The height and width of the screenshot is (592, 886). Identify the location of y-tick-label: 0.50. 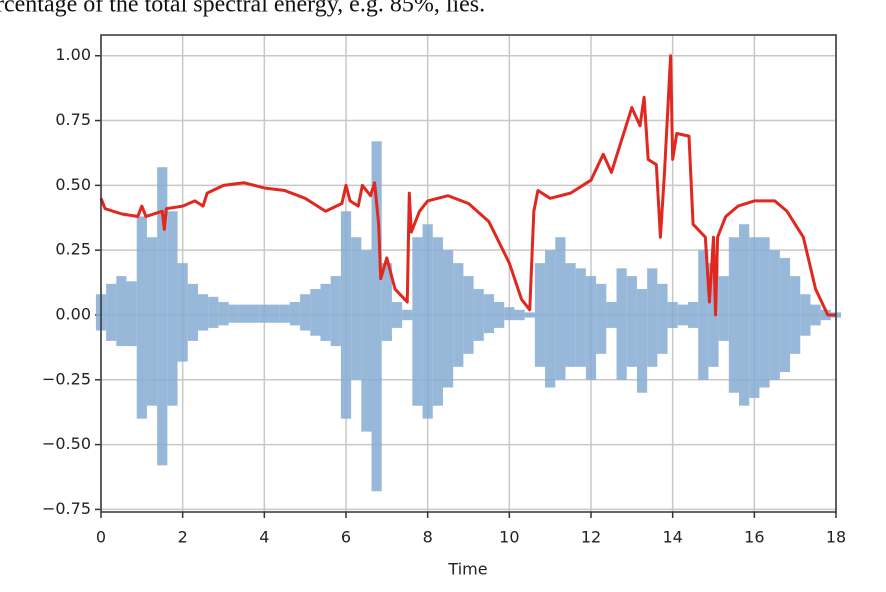
(73, 184).